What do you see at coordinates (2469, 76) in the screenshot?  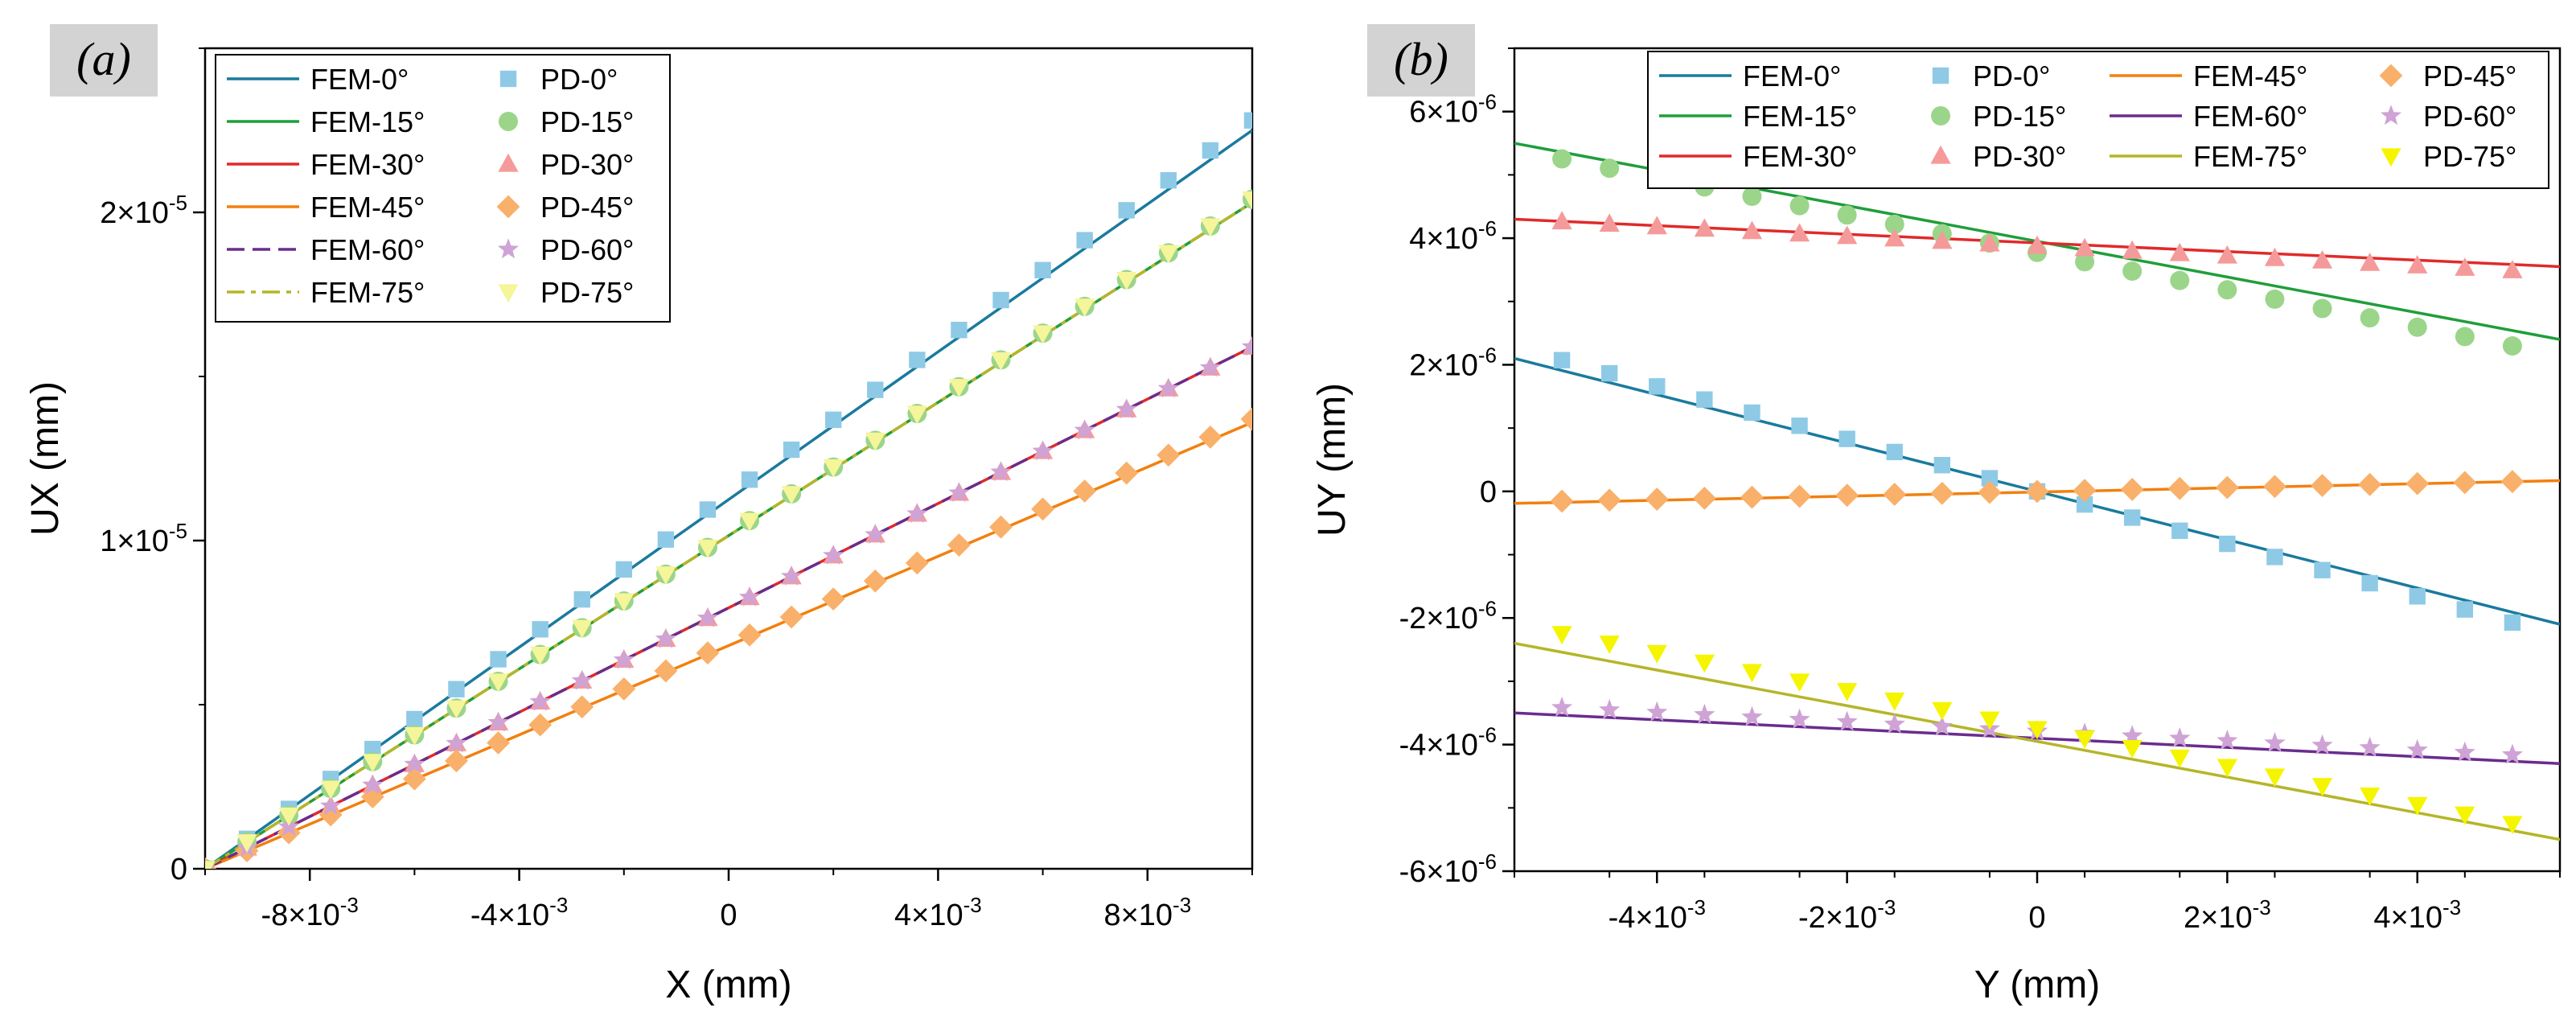 I see `panel-b-legend-label-pd-45deg: PD-45°` at bounding box center [2469, 76].